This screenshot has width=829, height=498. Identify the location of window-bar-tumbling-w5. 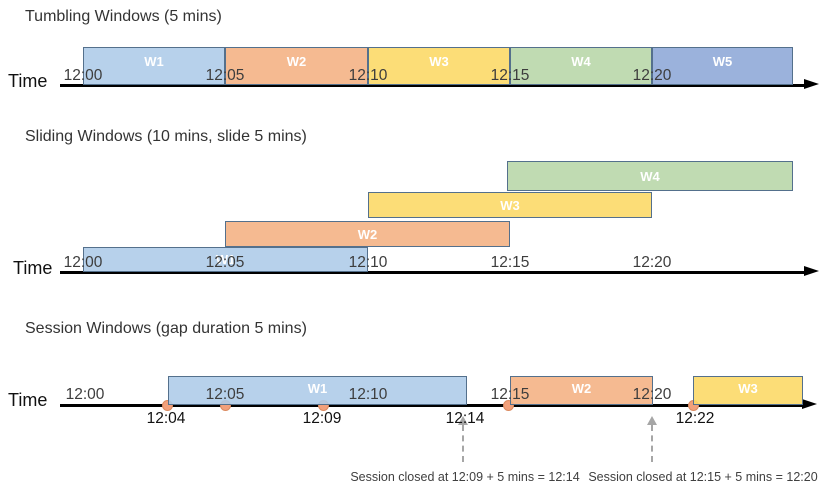
(722, 66).